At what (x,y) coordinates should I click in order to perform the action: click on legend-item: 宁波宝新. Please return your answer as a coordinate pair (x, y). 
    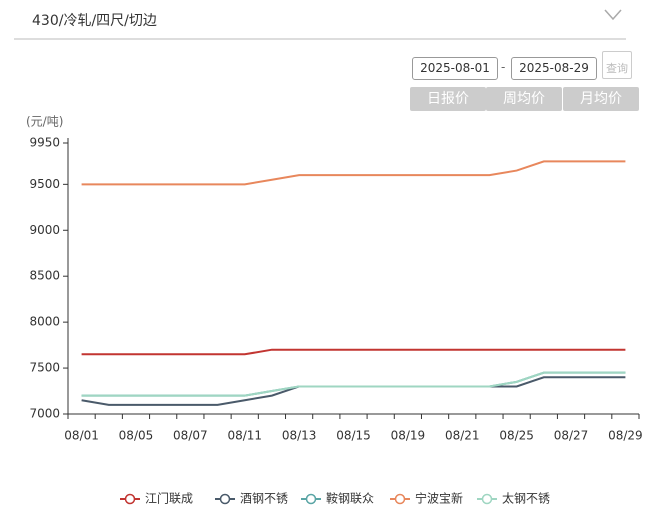
    Looking at the image, I should click on (426, 498).